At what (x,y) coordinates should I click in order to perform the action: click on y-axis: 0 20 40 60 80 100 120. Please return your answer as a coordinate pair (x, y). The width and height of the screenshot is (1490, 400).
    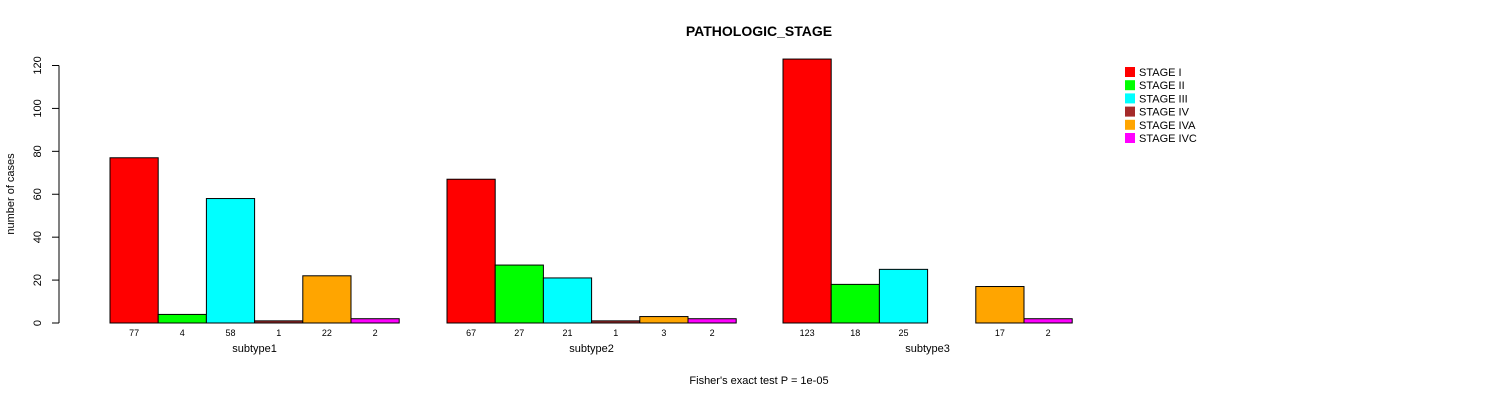
    Looking at the image, I should click on (46, 191).